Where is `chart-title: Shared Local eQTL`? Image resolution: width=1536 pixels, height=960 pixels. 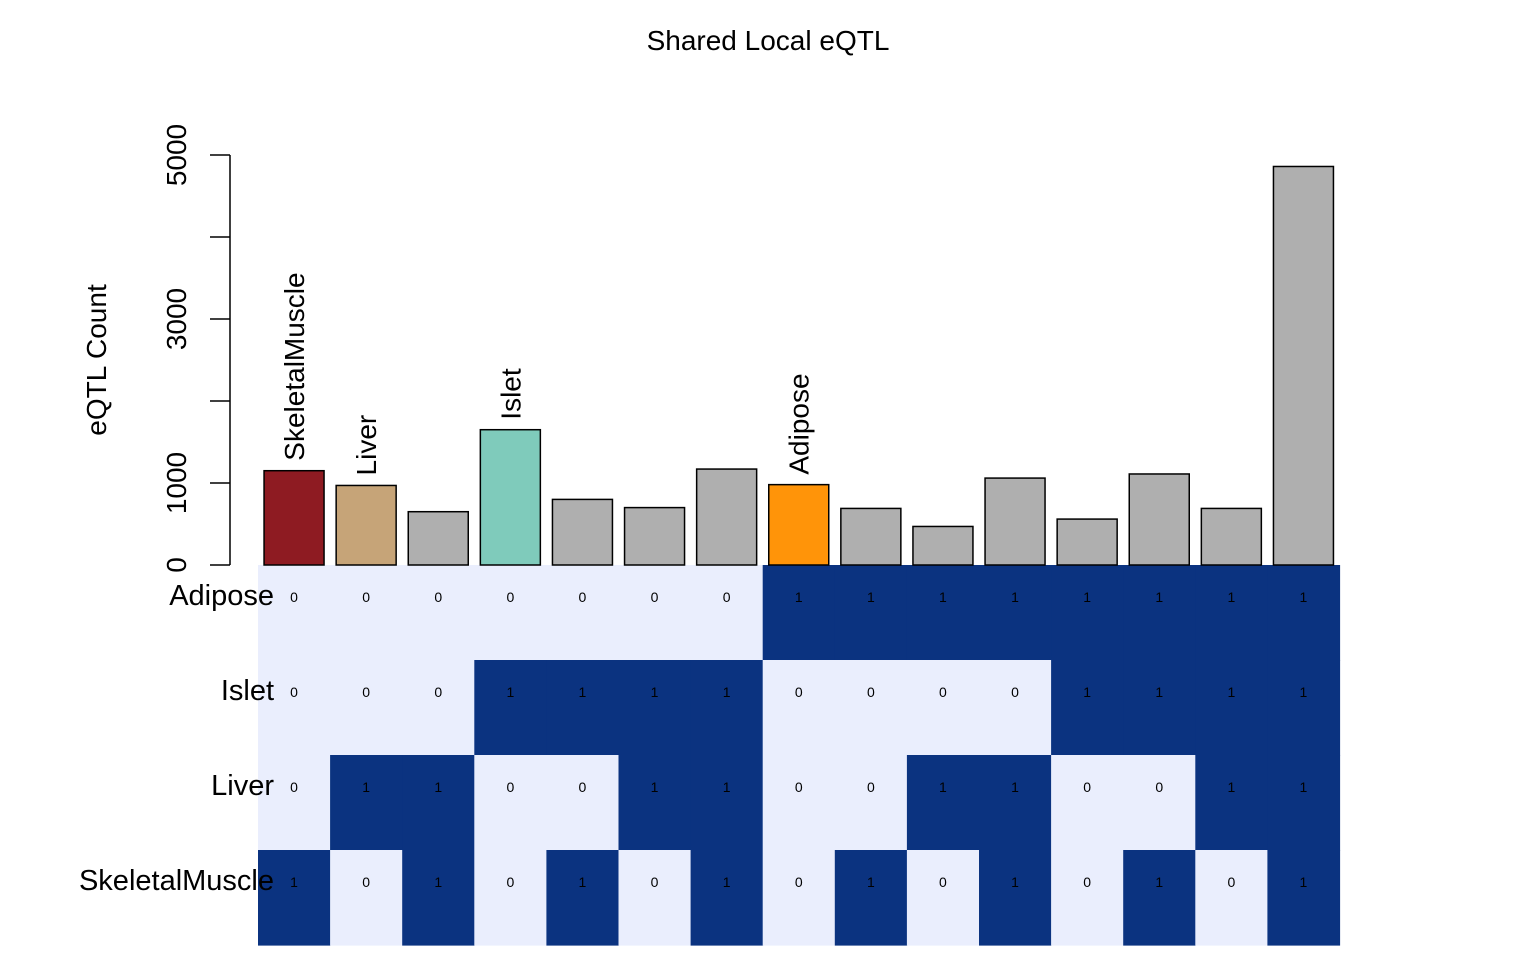 chart-title: Shared Local eQTL is located at coordinates (768, 40).